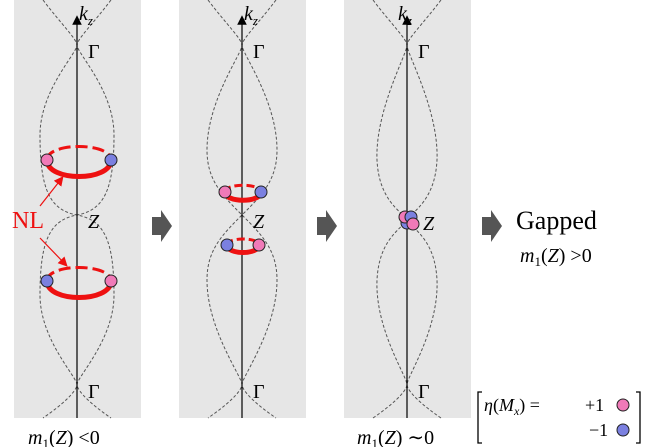  What do you see at coordinates (64, 437) in the screenshot?
I see `panel-1-caption: m1(Z) <0` at bounding box center [64, 437].